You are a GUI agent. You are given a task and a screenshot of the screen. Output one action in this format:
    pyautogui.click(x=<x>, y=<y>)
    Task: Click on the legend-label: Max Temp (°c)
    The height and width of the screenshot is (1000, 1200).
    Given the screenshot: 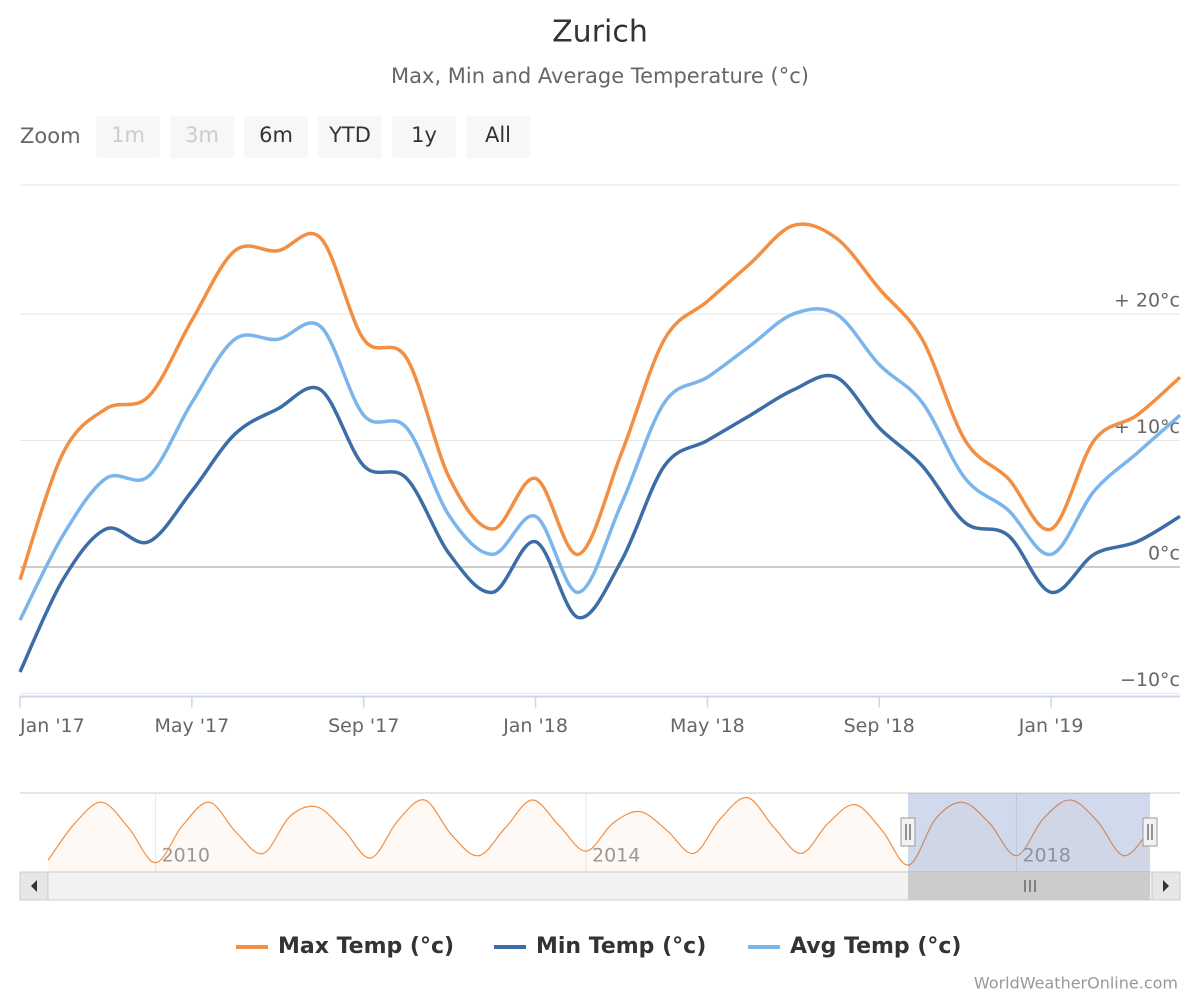 What is the action you would take?
    pyautogui.click(x=366, y=946)
    